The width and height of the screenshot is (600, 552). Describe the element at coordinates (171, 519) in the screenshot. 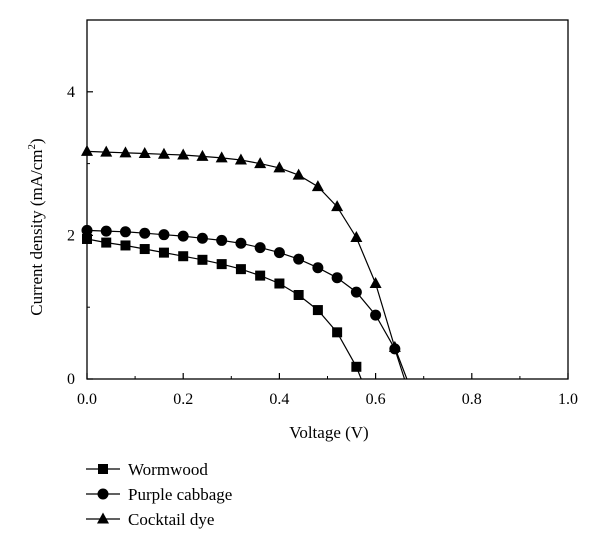

I see `legend-label: Cocktail dye` at that location.